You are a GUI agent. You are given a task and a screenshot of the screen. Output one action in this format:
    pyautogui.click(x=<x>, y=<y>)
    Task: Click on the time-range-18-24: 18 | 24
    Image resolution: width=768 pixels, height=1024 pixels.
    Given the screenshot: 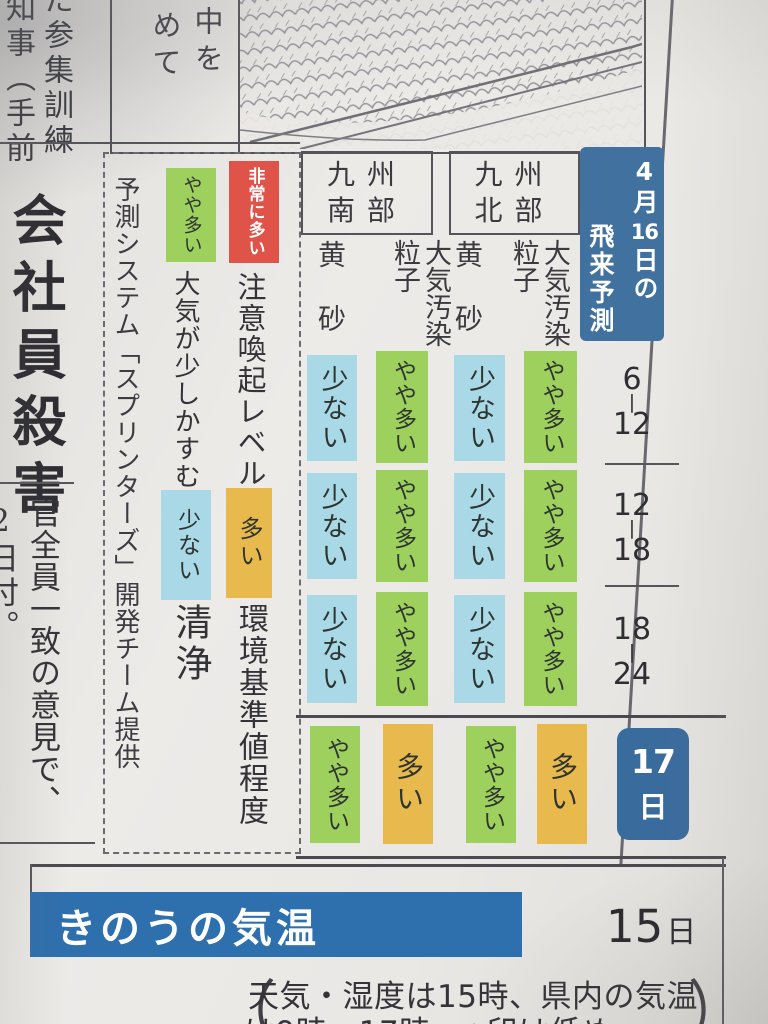 What is the action you would take?
    pyautogui.click(x=632, y=652)
    